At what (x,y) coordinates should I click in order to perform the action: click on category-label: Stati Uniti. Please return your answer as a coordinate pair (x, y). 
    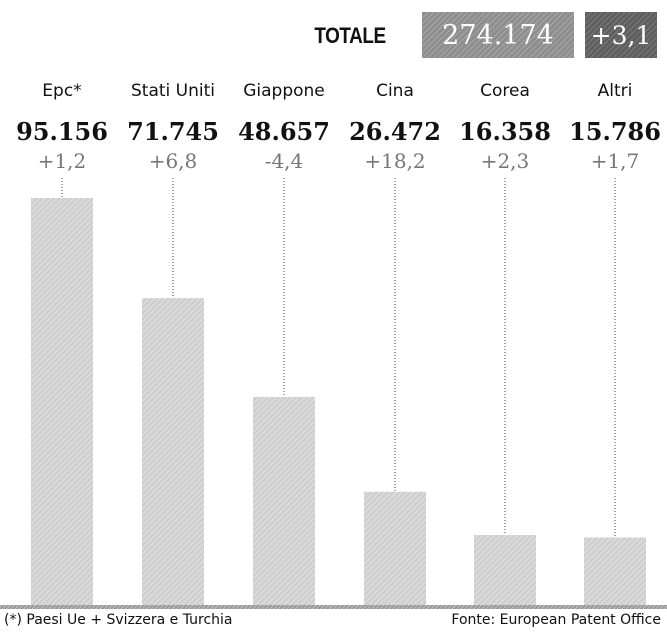
    Looking at the image, I should click on (173, 91).